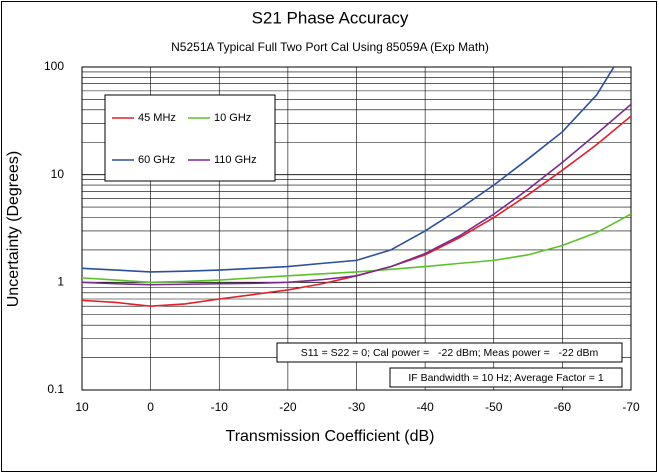 The width and height of the screenshot is (659, 474). What do you see at coordinates (58, 174) in the screenshot?
I see `y-tick-label: 10` at bounding box center [58, 174].